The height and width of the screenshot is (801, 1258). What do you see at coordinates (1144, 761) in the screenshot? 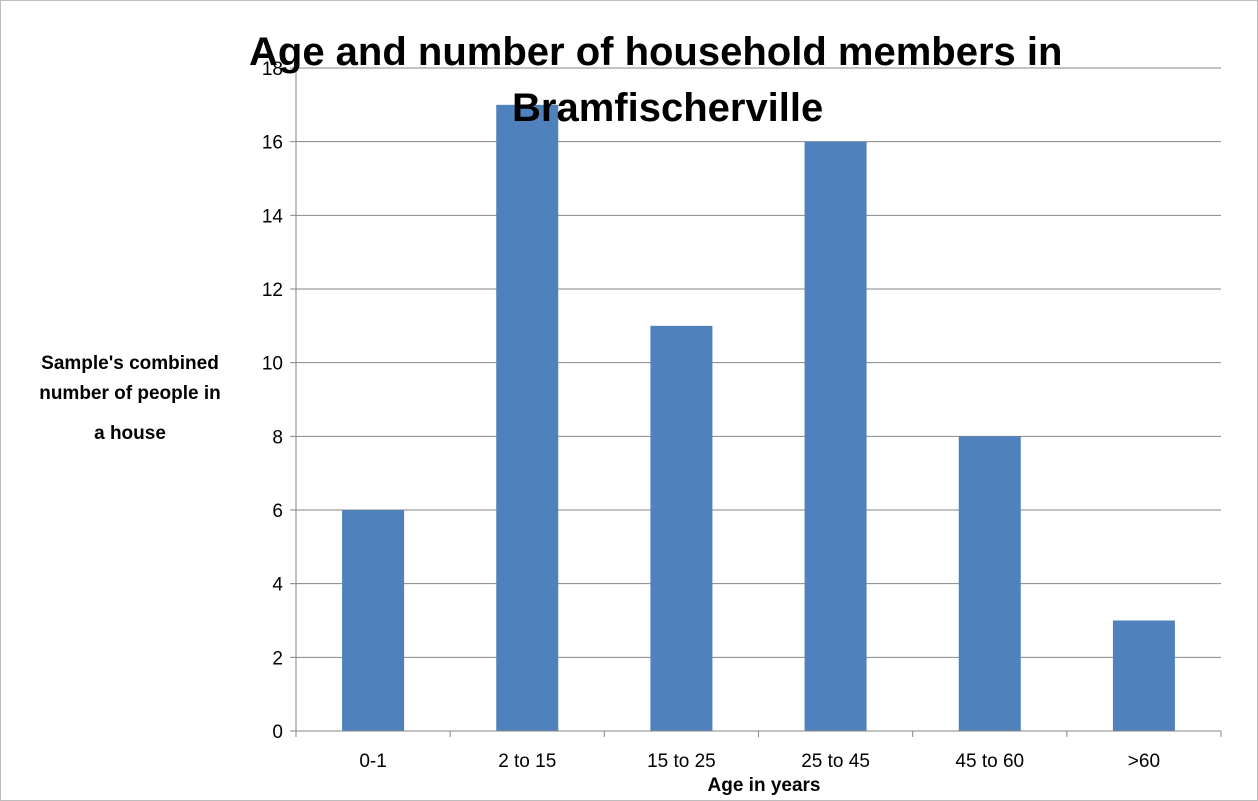
I see `x-tick-label: >60` at bounding box center [1144, 761].